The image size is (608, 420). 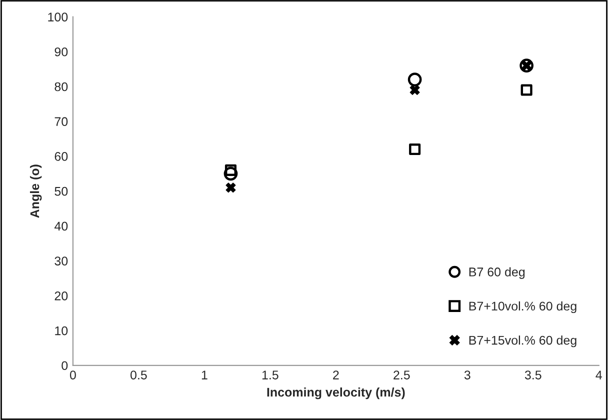 What do you see at coordinates (467, 375) in the screenshot?
I see `x-tick-label: 3` at bounding box center [467, 375].